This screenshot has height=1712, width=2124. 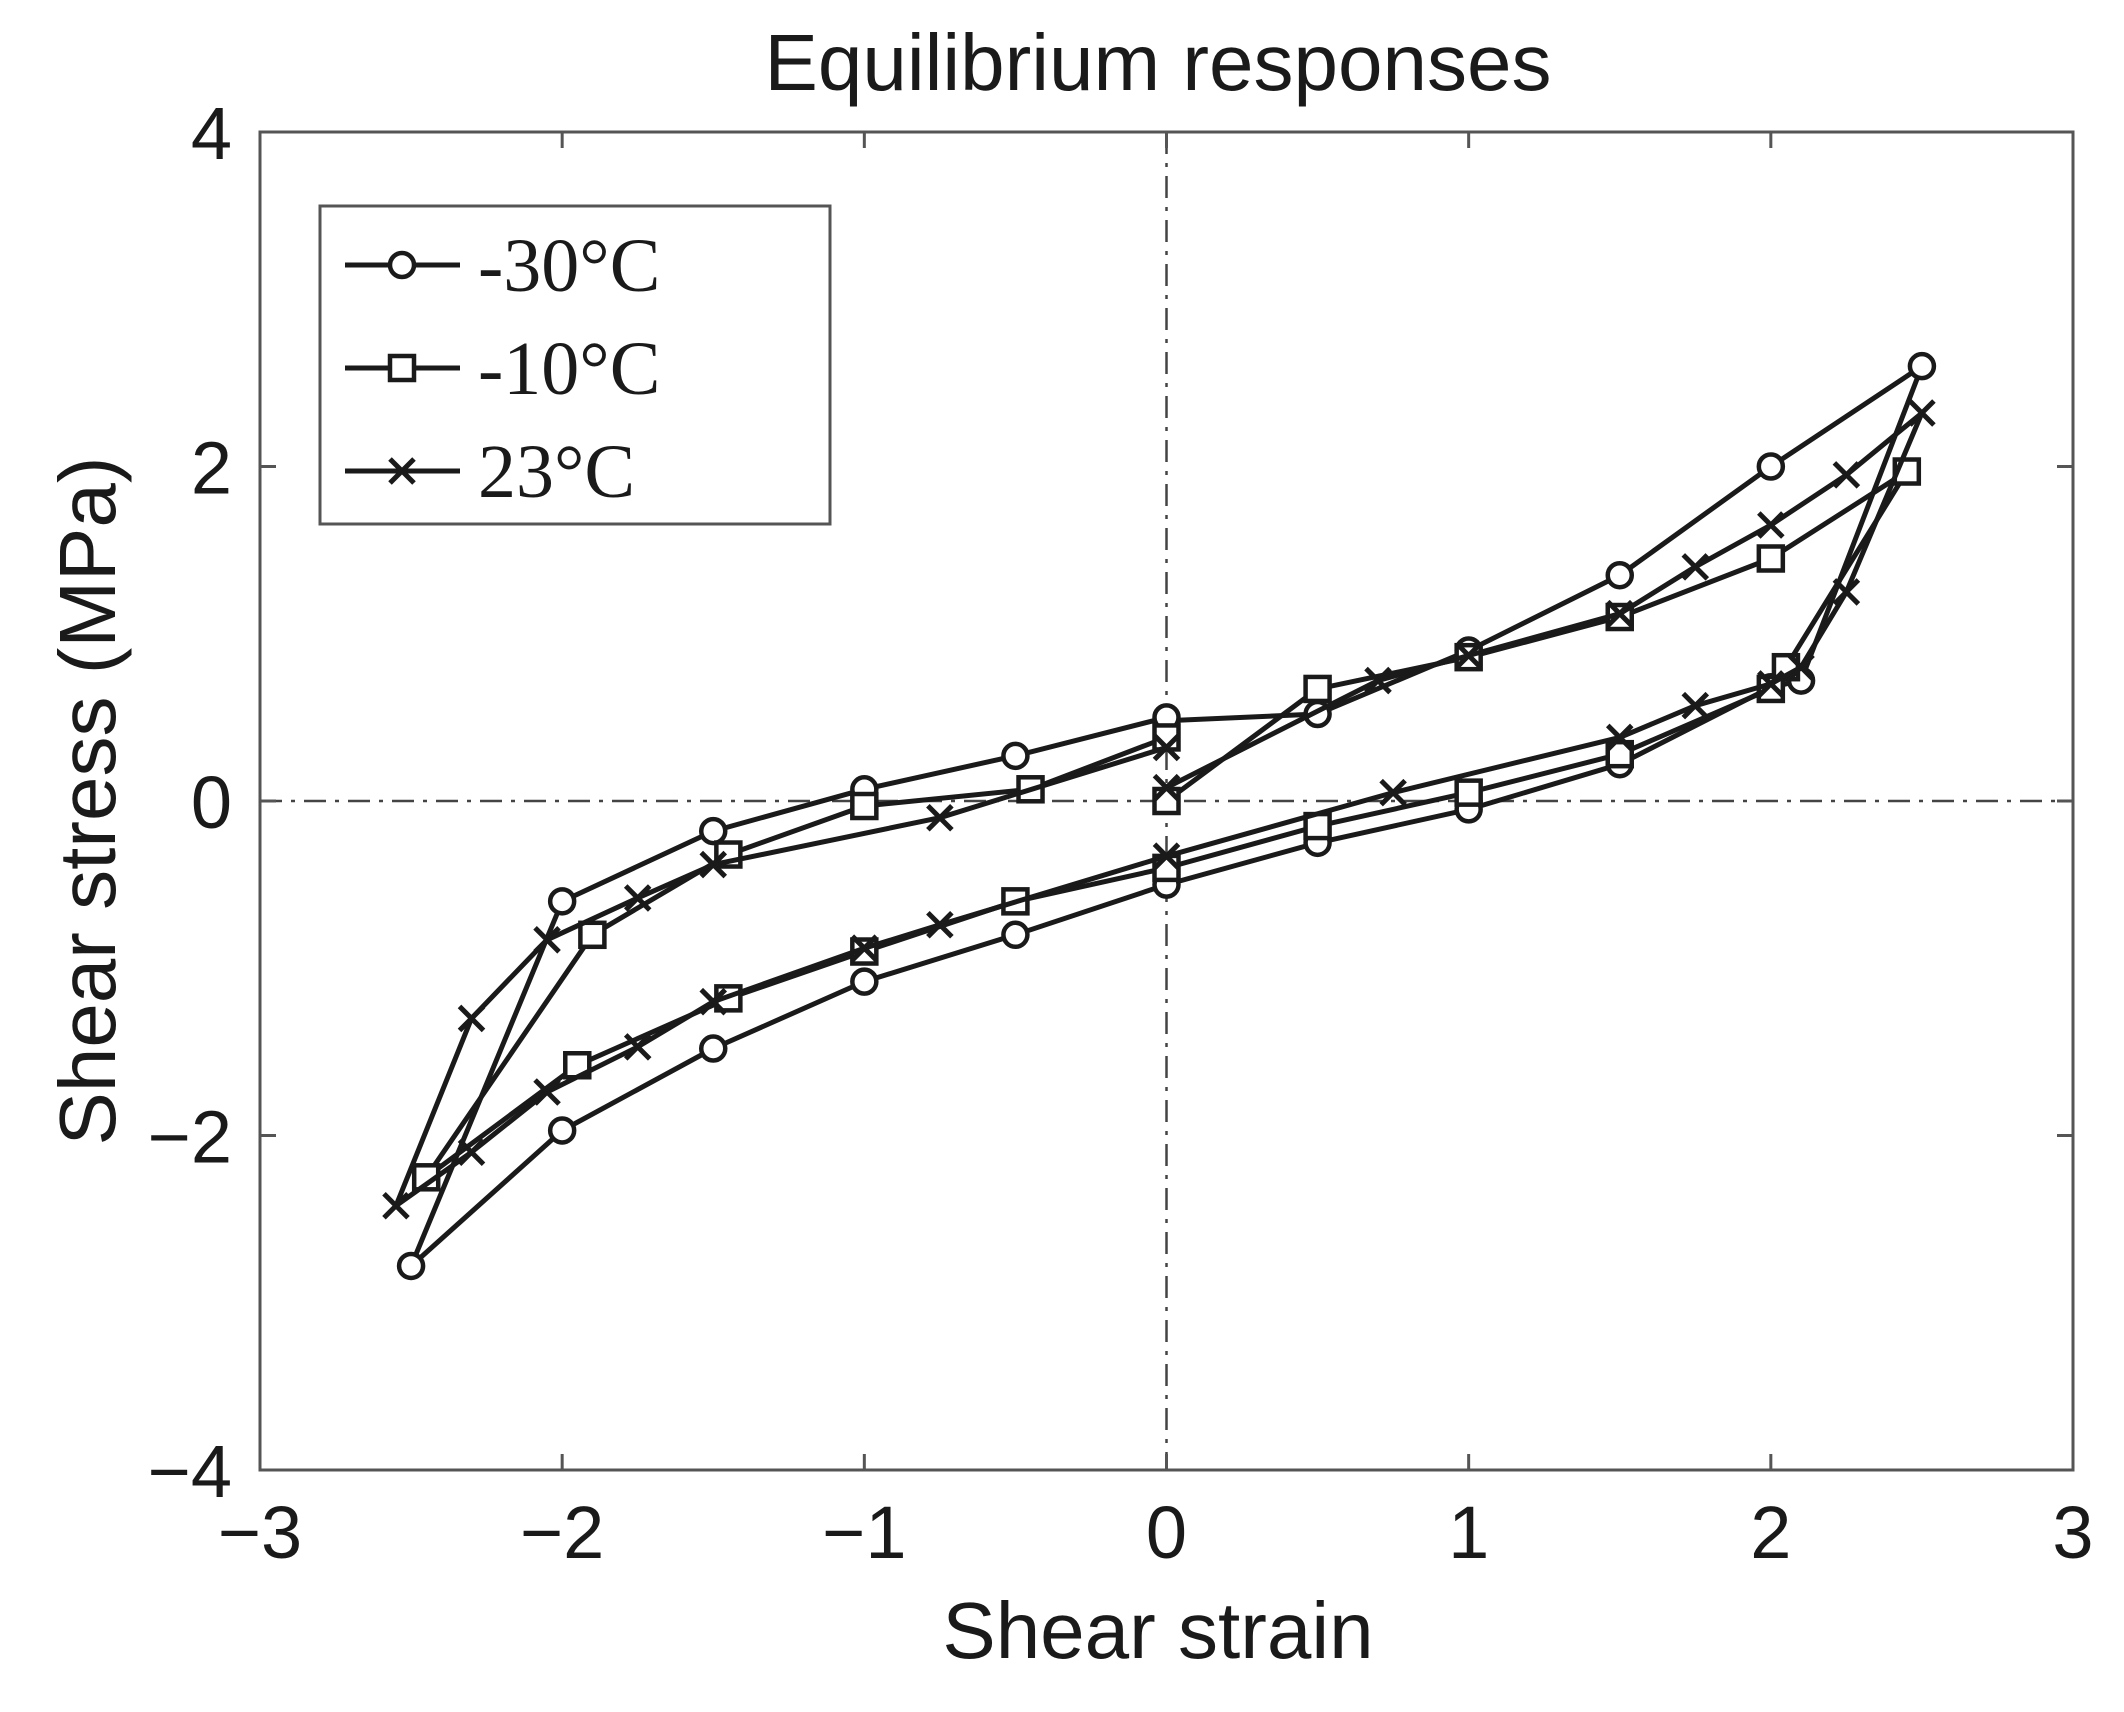 I want to click on y-tick-label: −4, so click(x=190, y=1471).